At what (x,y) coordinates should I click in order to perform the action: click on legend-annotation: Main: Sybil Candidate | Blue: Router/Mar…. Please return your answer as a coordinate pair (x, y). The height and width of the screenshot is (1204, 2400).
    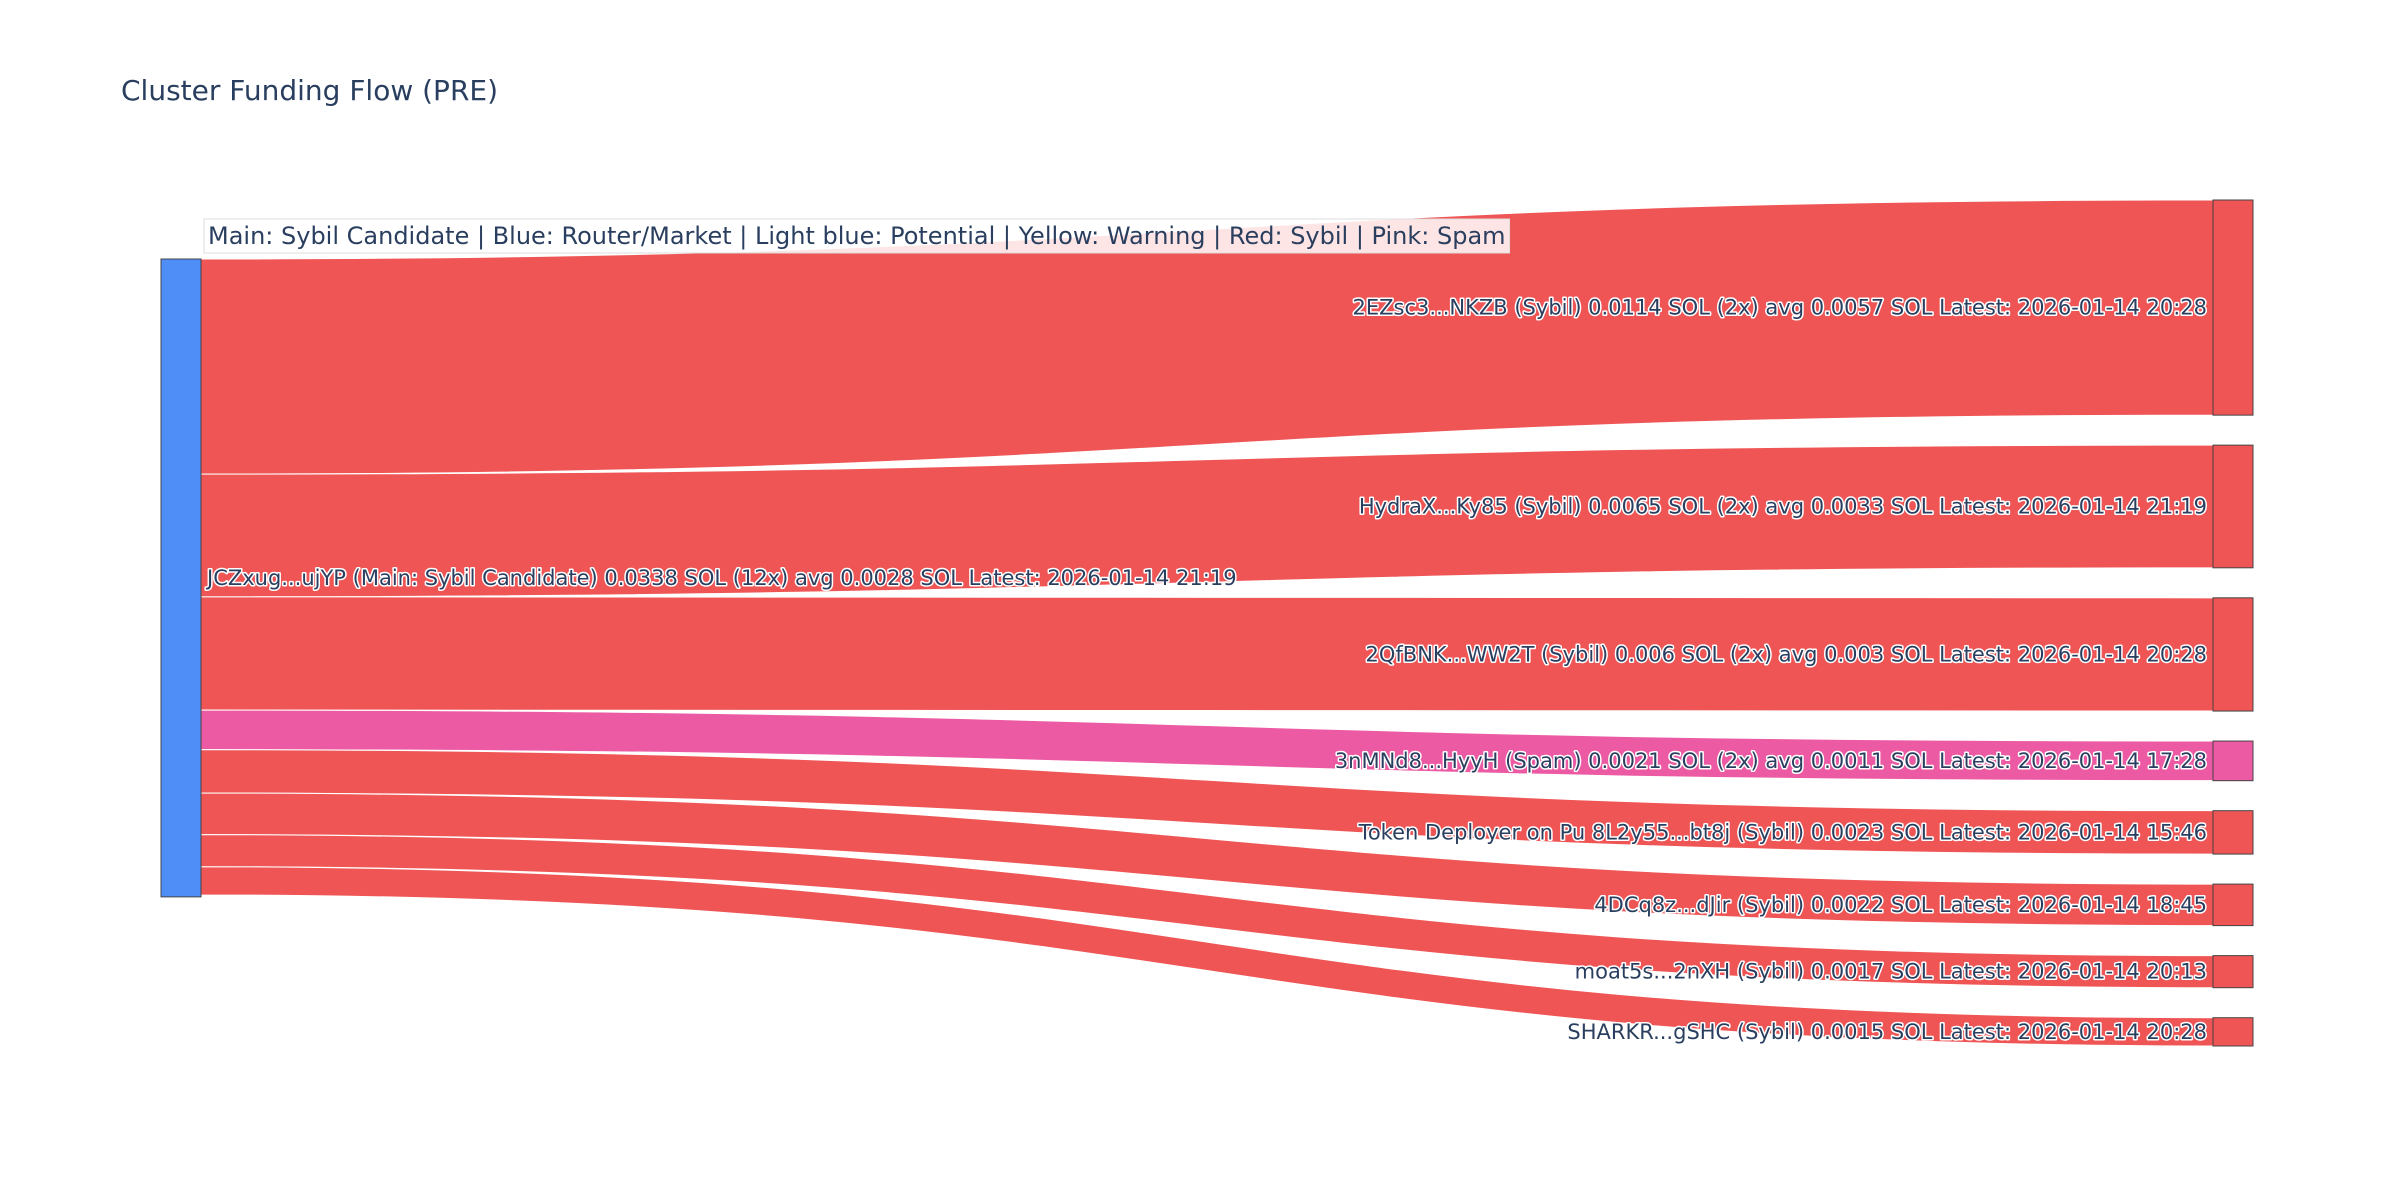
    Looking at the image, I should click on (857, 236).